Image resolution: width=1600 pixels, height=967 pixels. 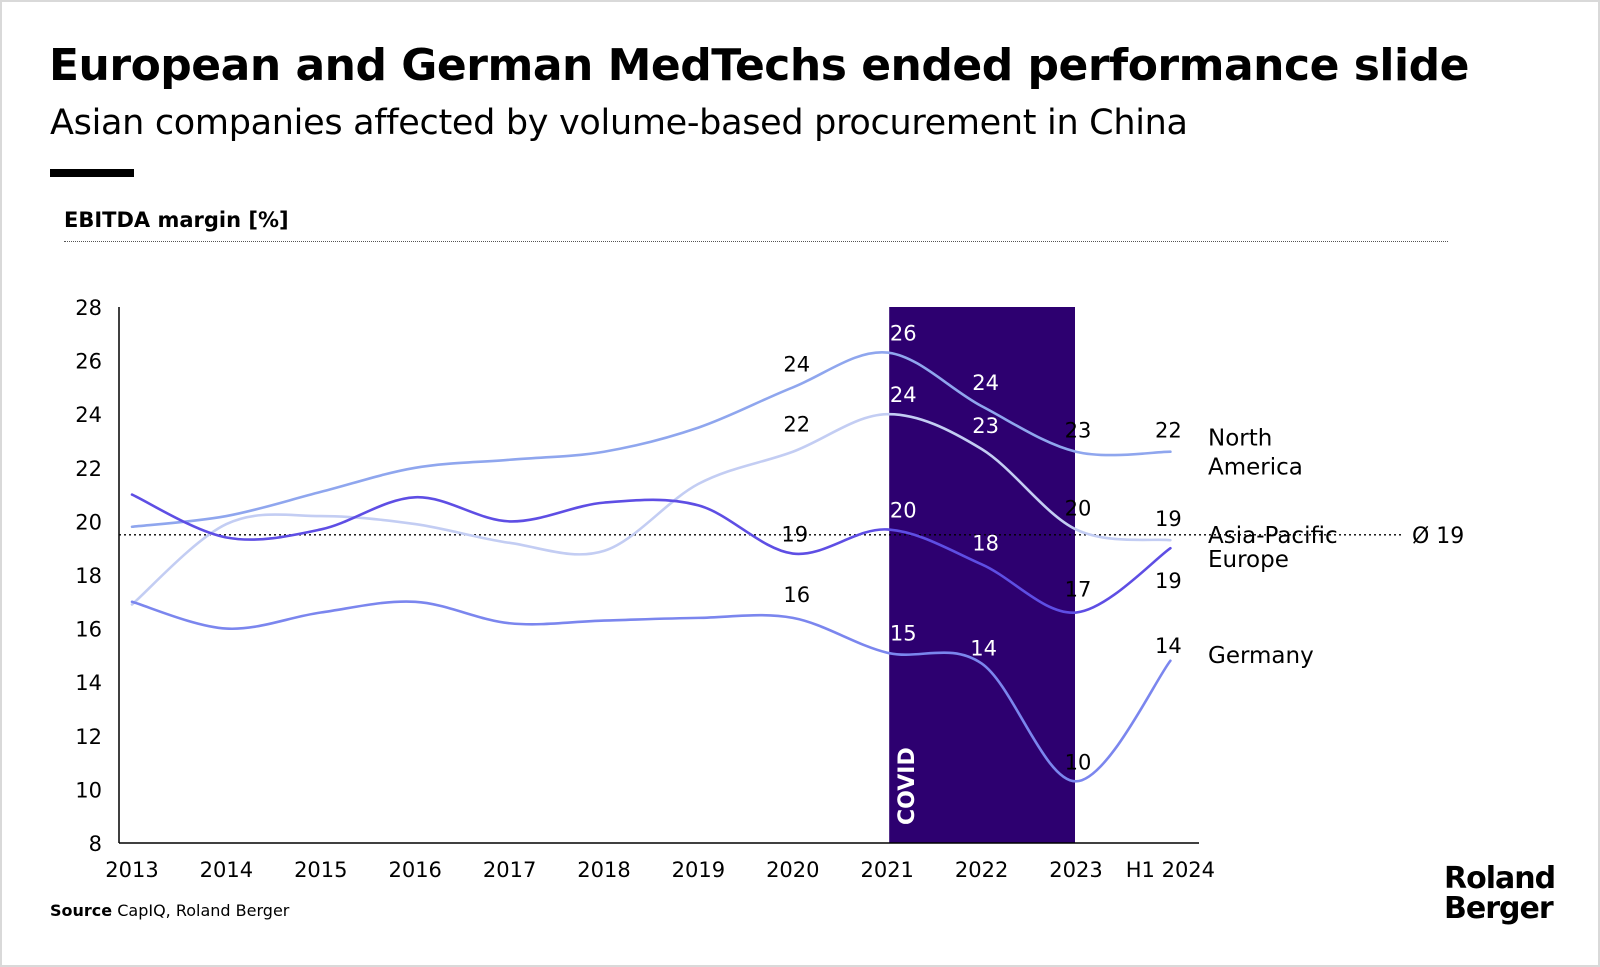 What do you see at coordinates (88, 576) in the screenshot?
I see `y-tick-label: 18` at bounding box center [88, 576].